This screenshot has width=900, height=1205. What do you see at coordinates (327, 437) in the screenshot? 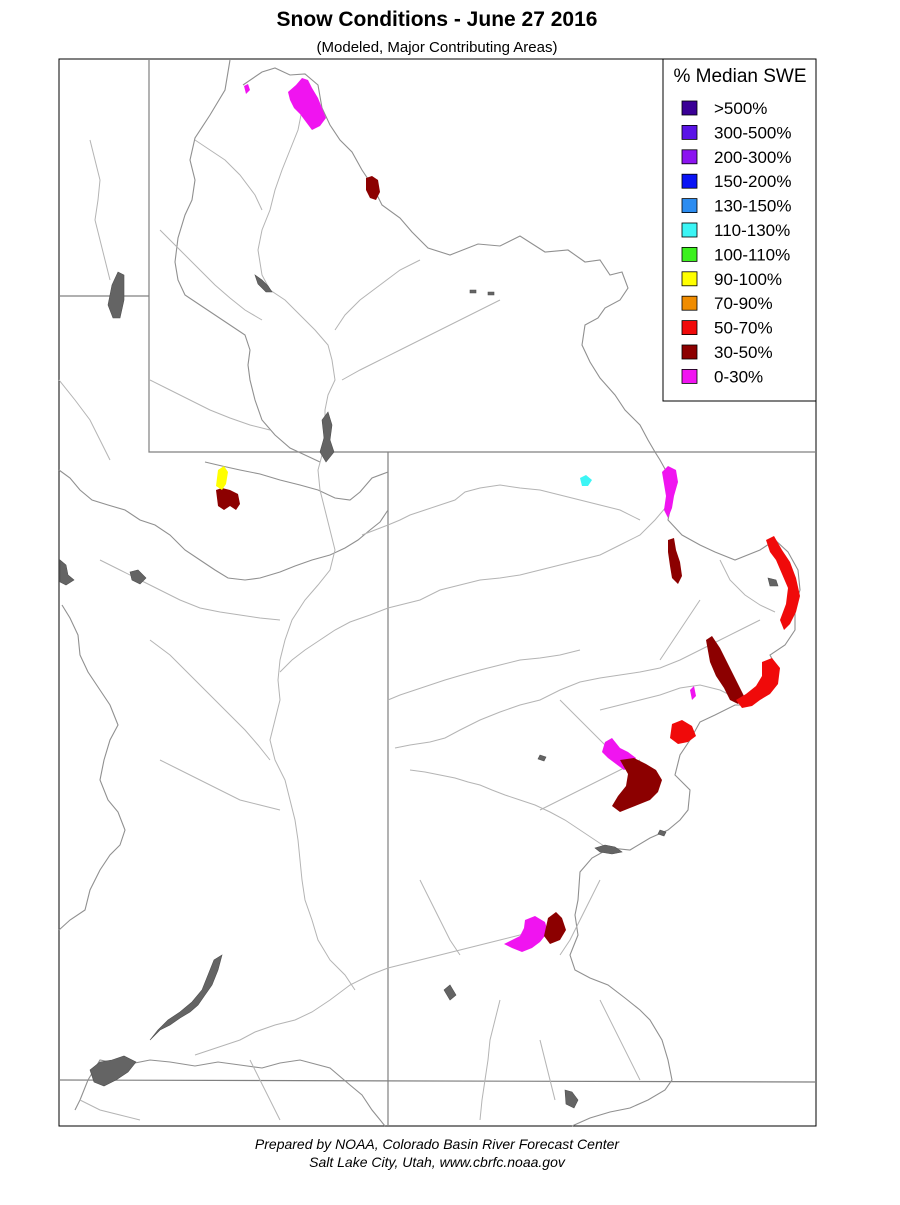
I see `flaming-gorge` at bounding box center [327, 437].